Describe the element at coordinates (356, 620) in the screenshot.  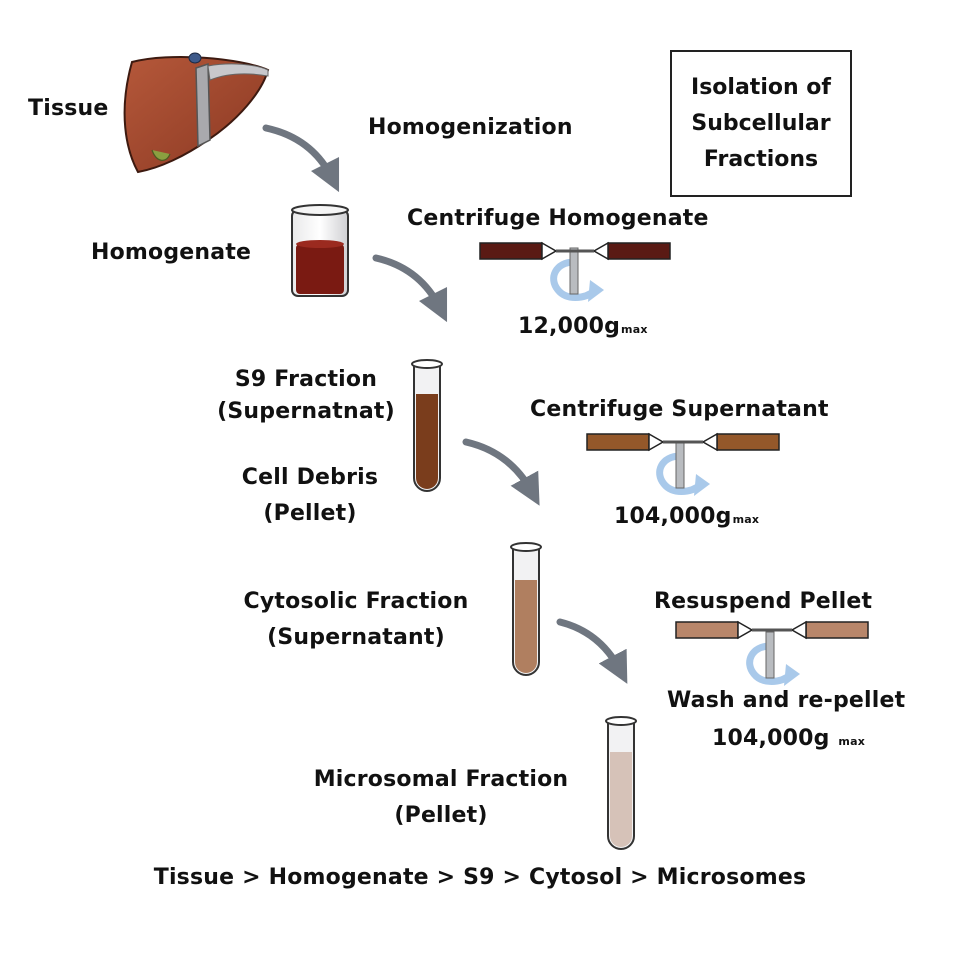
I see `cytosolic-fraction-label: Cytosolic Fraction (Supernatant)` at that location.